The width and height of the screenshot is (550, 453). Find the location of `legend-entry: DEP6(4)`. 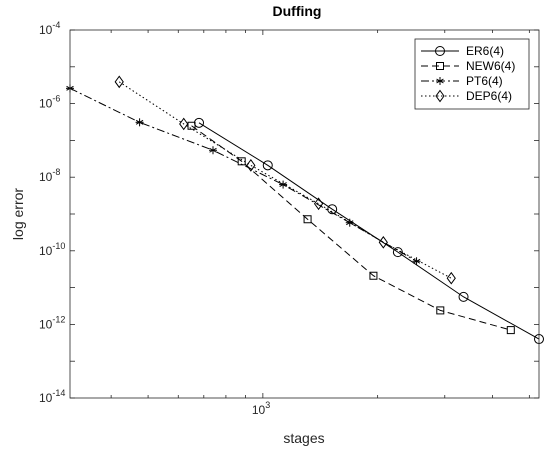

legend-entry: DEP6(4) is located at coordinates (466, 96).